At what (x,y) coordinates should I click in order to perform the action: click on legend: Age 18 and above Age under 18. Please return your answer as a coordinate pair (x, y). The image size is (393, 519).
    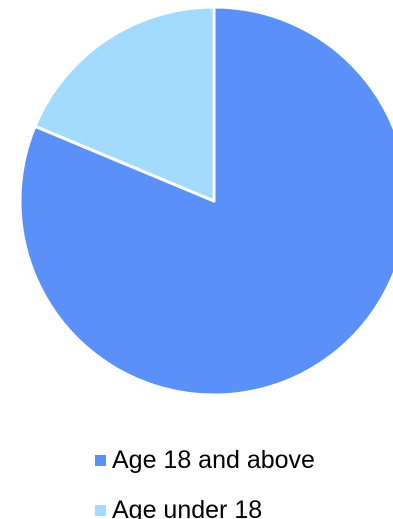
    Looking at the image, I should click on (205, 477).